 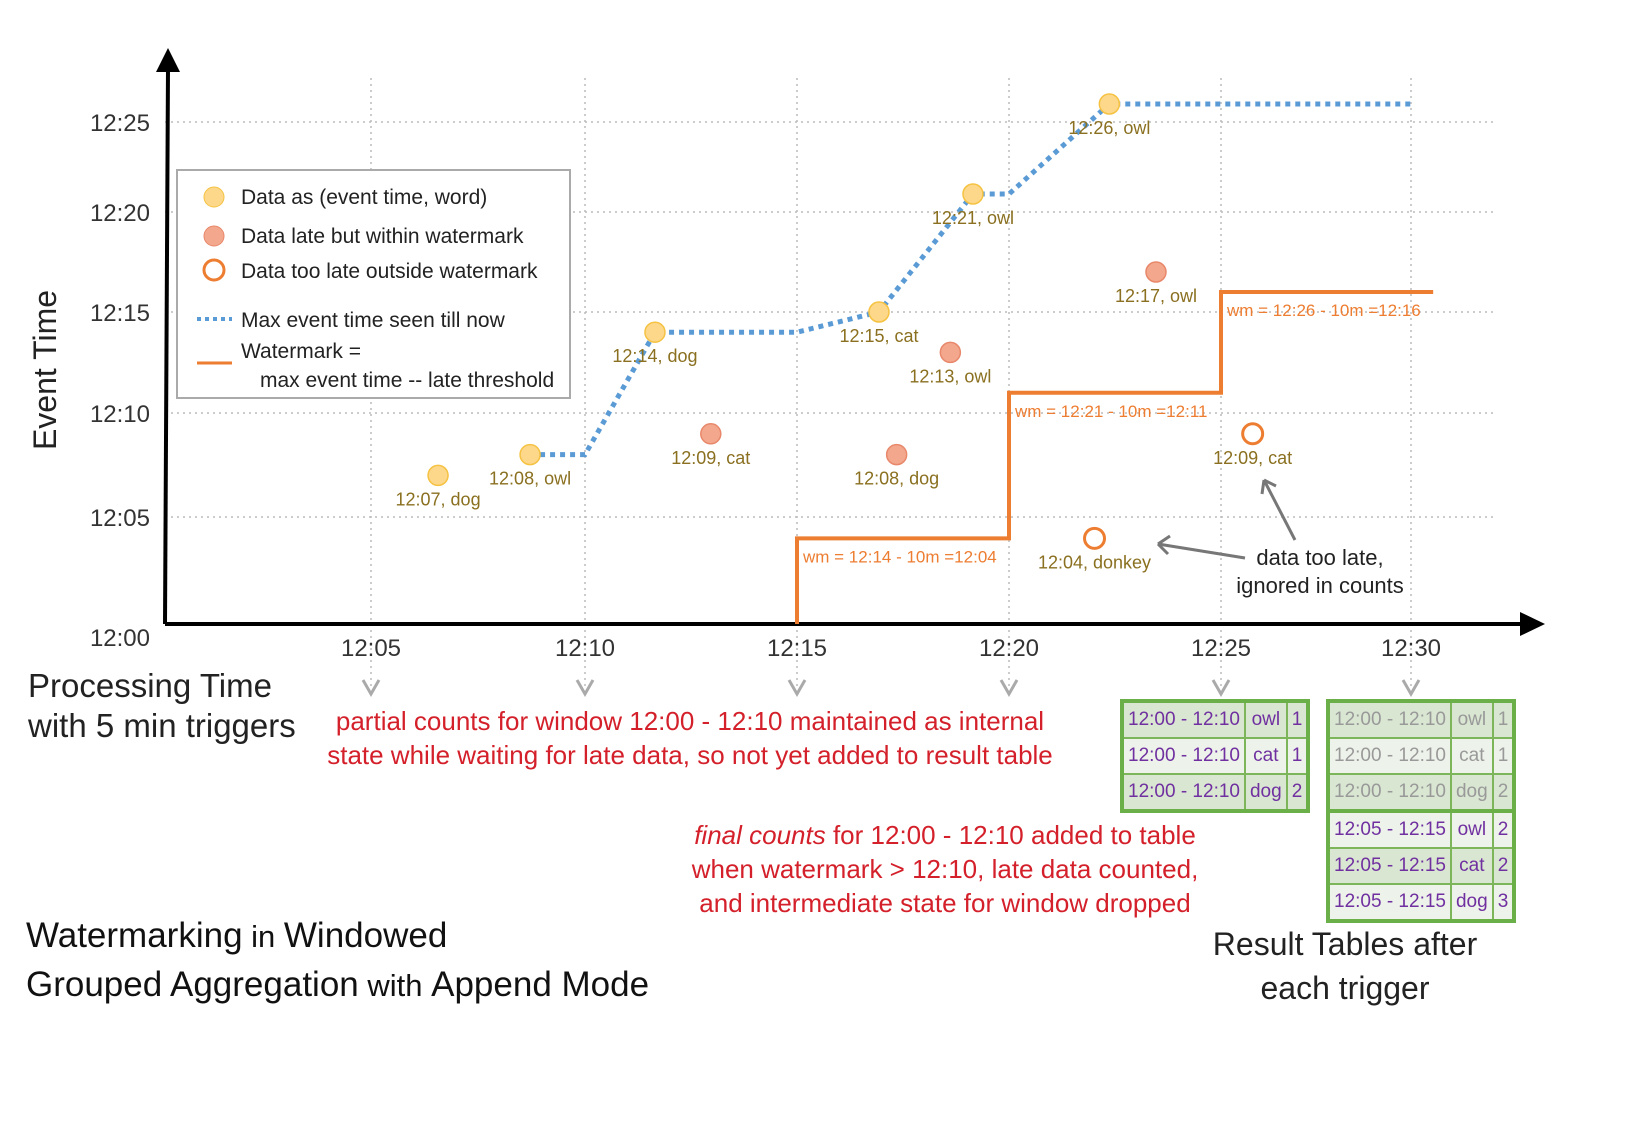 What do you see at coordinates (797, 648) in the screenshot?
I see `x-tick-label: 12:15` at bounding box center [797, 648].